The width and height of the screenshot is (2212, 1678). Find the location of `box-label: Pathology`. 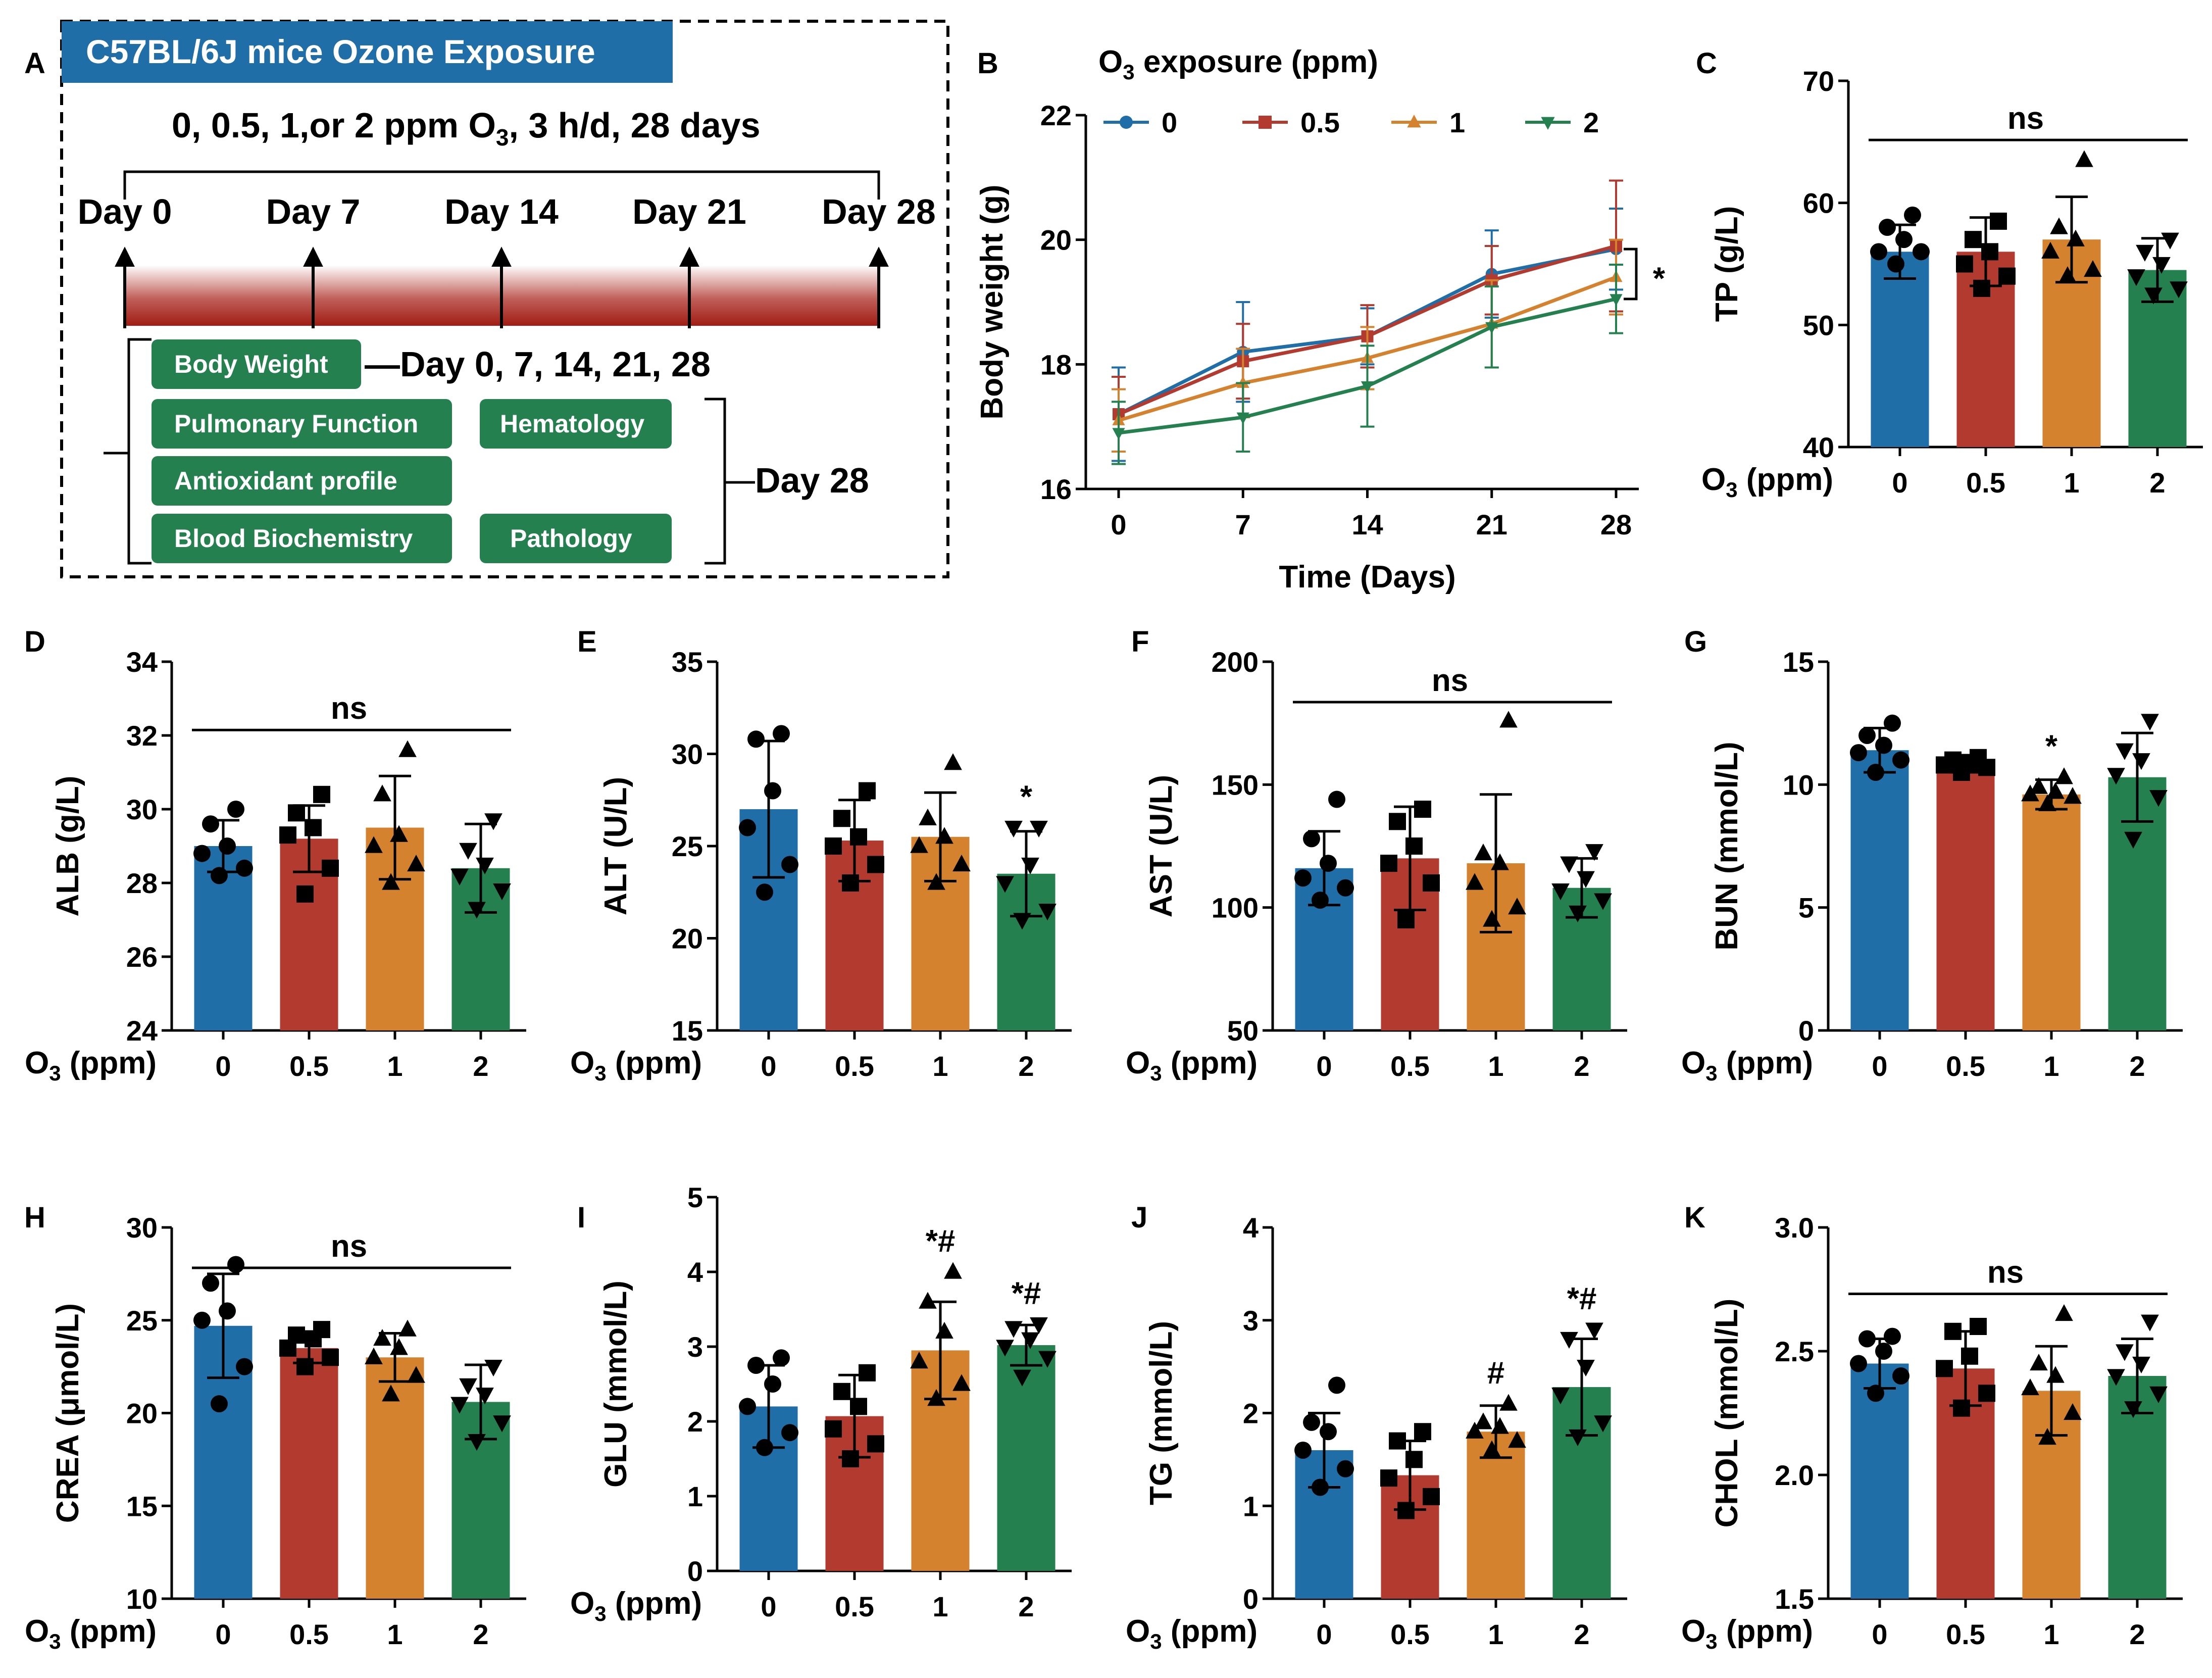

box-label: Pathology is located at coordinates (571, 538).